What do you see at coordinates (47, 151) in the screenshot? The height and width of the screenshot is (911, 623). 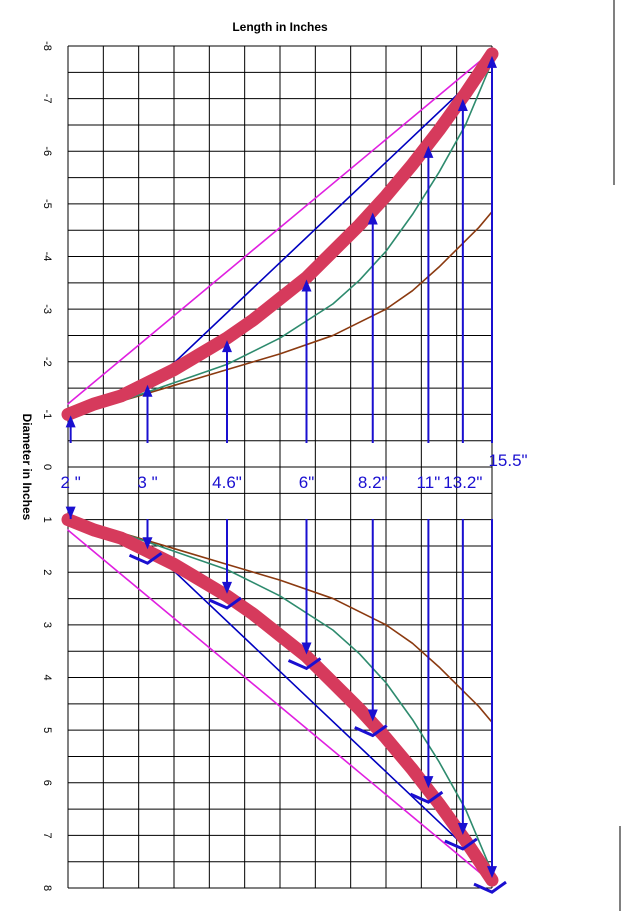 I see `y-tick-label: -6` at bounding box center [47, 151].